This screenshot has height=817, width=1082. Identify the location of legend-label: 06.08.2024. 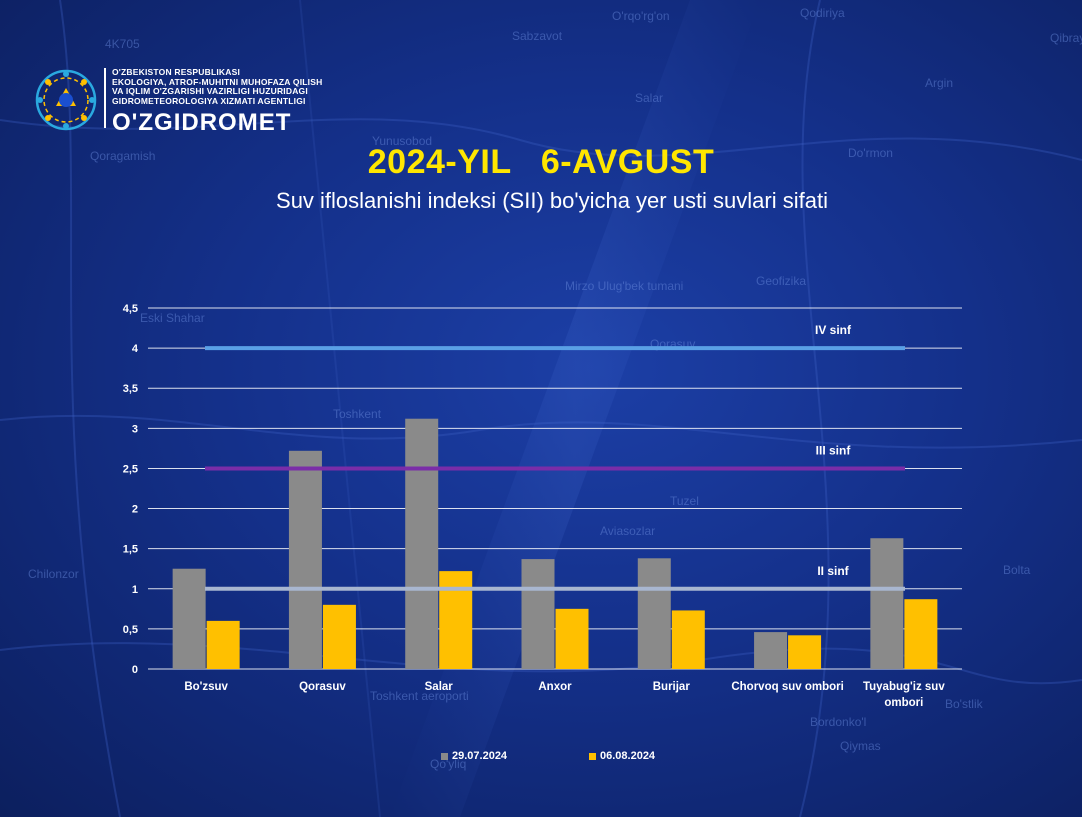
(628, 756).